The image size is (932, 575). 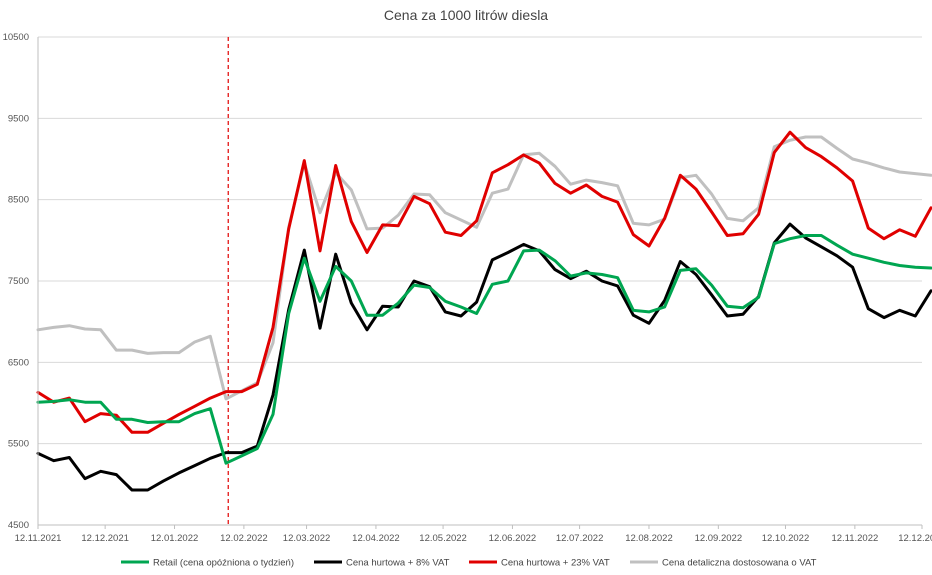 What do you see at coordinates (739, 563) in the screenshot?
I see `legend-label: Cena detaliczna dostosowana o VAT` at bounding box center [739, 563].